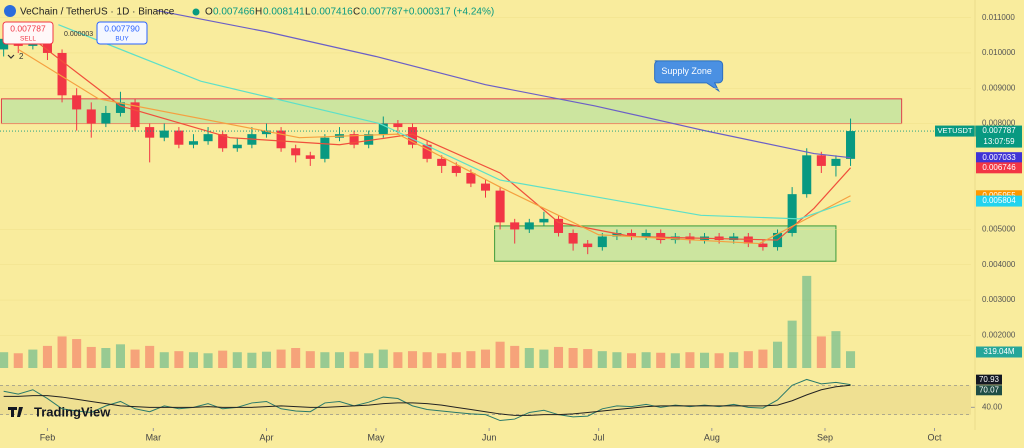 Image resolution: width=1024 pixels, height=448 pixels. Describe the element at coordinates (234, 12) in the screenshot. I see `open-value: 0.007466` at that location.